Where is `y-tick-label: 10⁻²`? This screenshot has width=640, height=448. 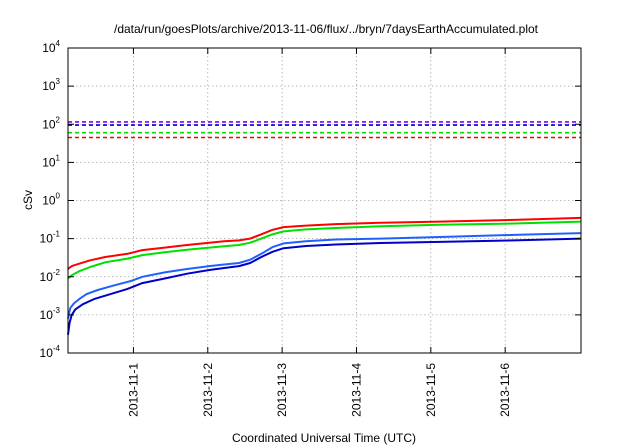
y-tick-label: 10⁻² is located at coordinates (50, 276).